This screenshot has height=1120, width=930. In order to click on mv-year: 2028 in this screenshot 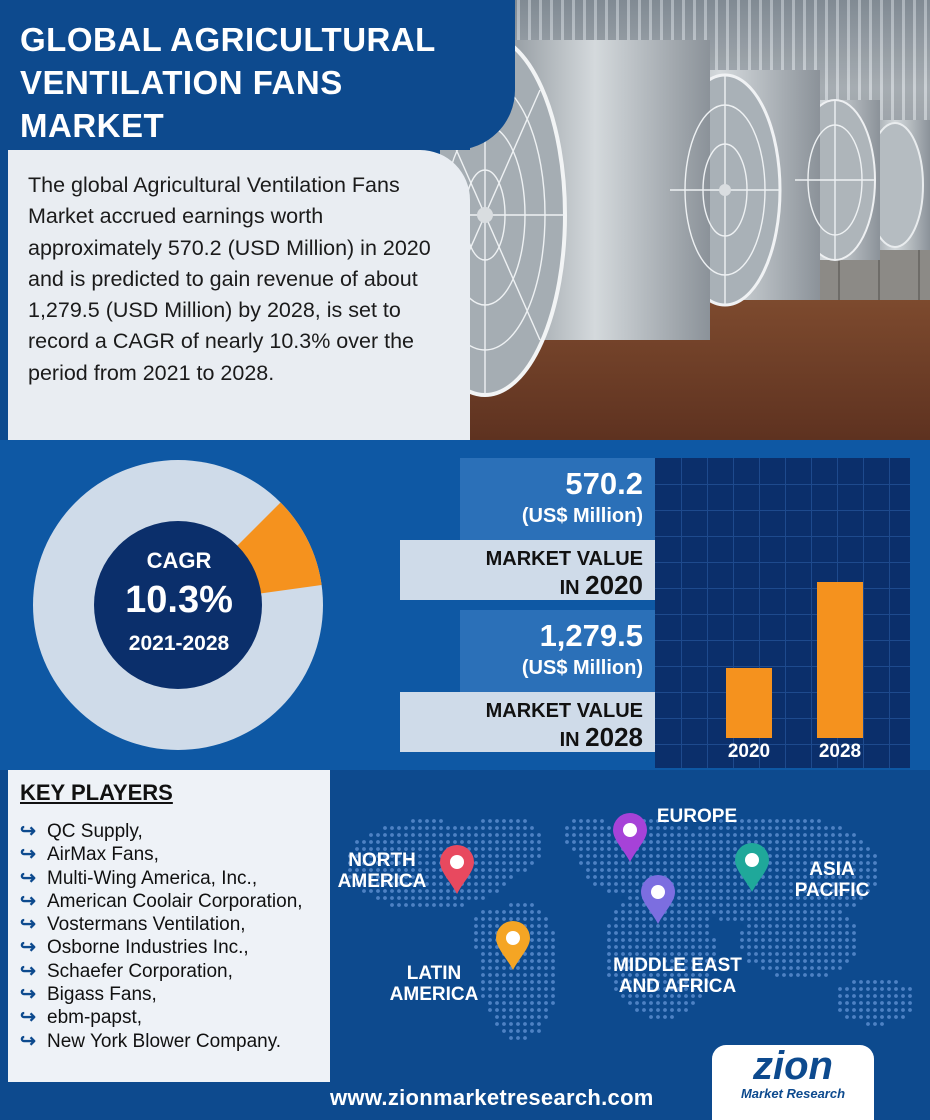, I will do `click(614, 737)`.